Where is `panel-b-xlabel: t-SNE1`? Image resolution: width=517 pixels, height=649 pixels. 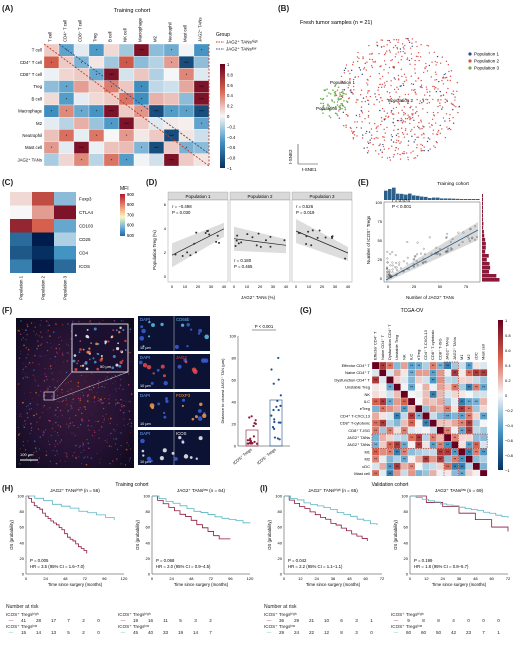 panel-b-xlabel: t-SNE1 is located at coordinates (309, 169).